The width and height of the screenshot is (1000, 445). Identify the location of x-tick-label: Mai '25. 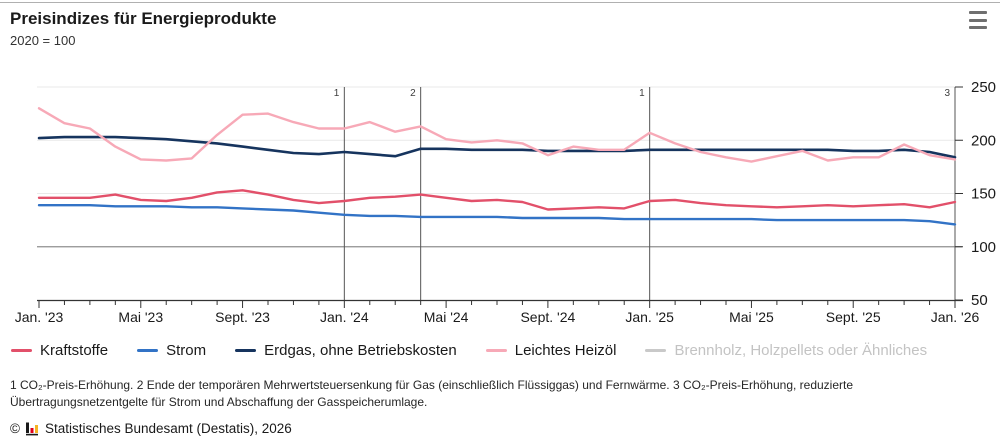
(751, 317).